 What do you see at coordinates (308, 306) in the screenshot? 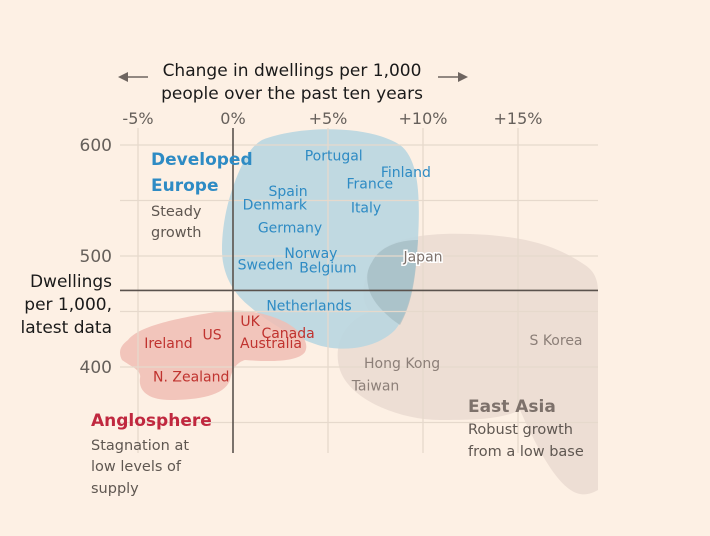
I see `point-label-netherlands: Netherlands` at bounding box center [308, 306].